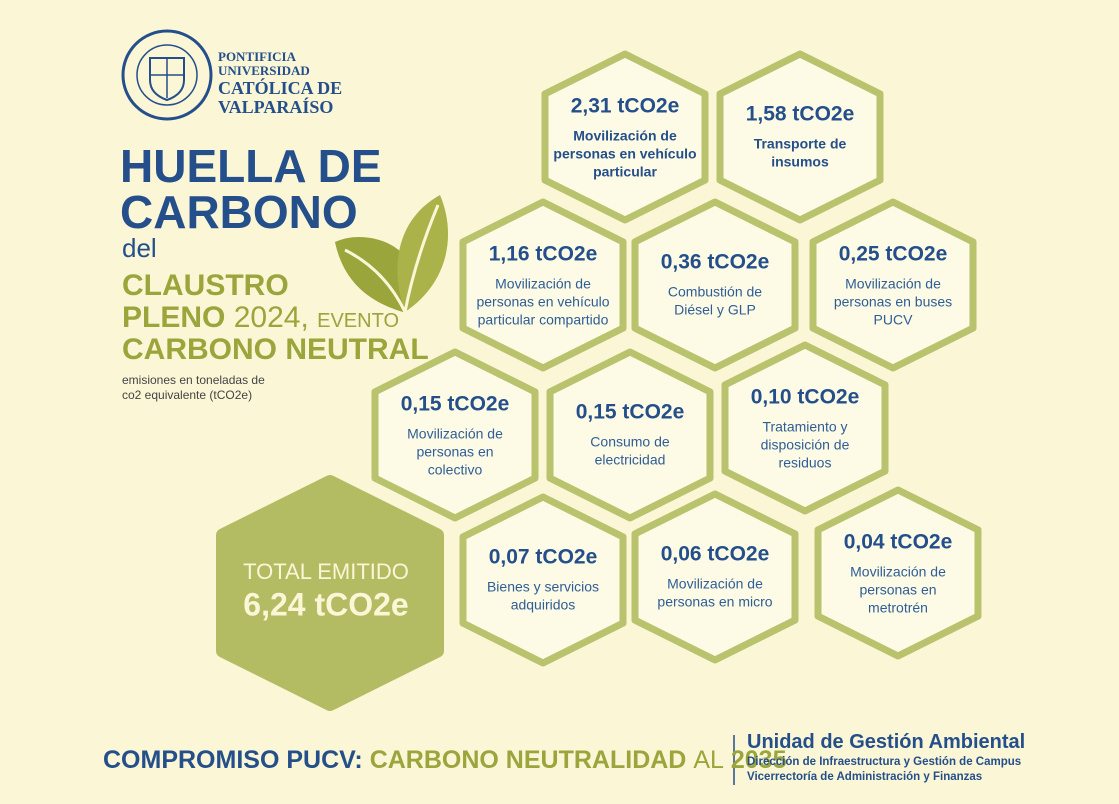 This screenshot has width=1119, height=804. I want to click on emission-hexagon: 0,07 tCO2e Bienes y servicios adquiridos, so click(543, 580).